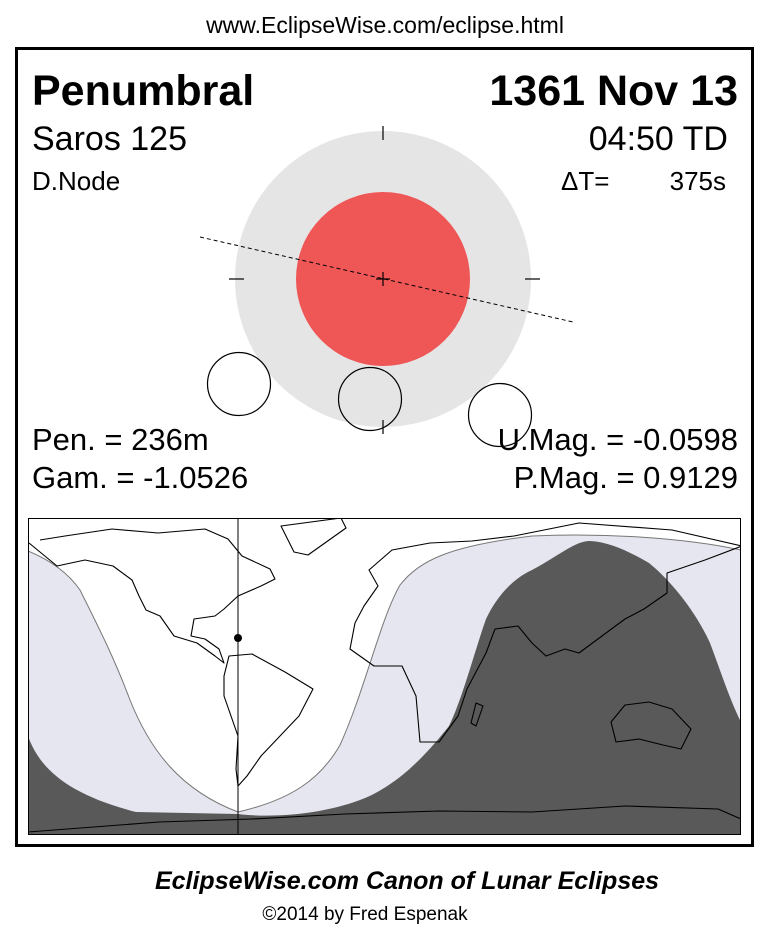 Image resolution: width=770 pixels, height=940 pixels. I want to click on eclipse-date: 1361 Nov 13, so click(613, 91).